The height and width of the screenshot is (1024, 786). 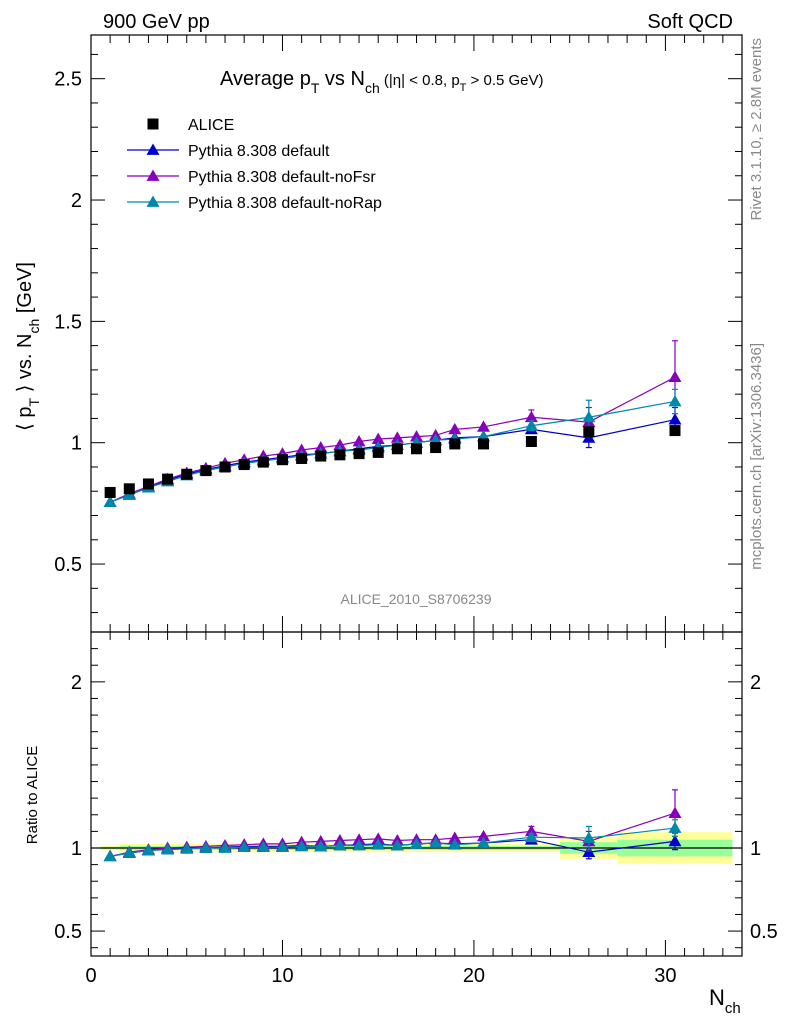 I want to click on ratio-xtick-label: 10, so click(x=282, y=976).